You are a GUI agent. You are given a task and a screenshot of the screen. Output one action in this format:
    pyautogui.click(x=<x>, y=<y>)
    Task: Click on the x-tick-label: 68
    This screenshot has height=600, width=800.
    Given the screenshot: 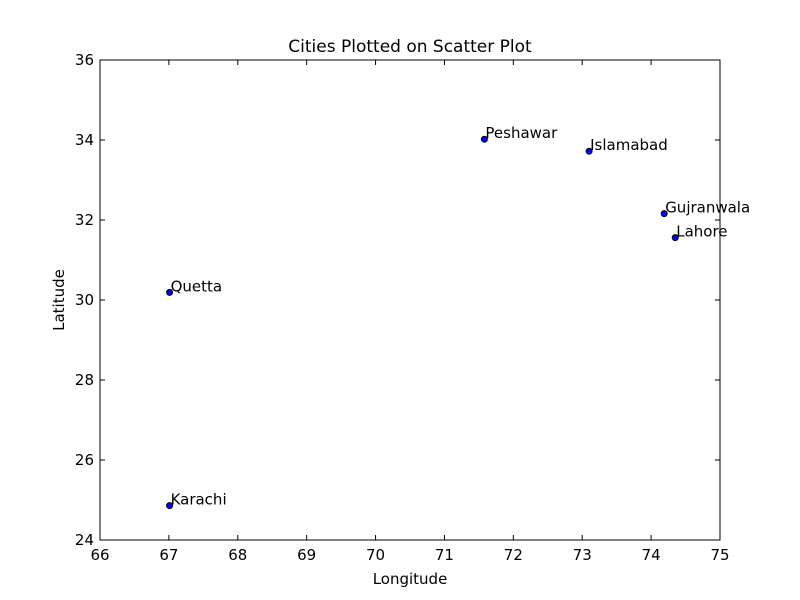 What is the action you would take?
    pyautogui.click(x=237, y=555)
    